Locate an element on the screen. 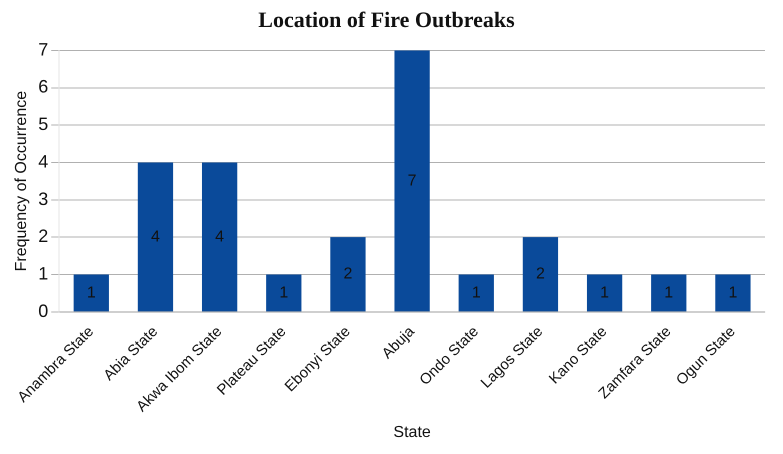  x-axis-title: State is located at coordinates (412, 432).